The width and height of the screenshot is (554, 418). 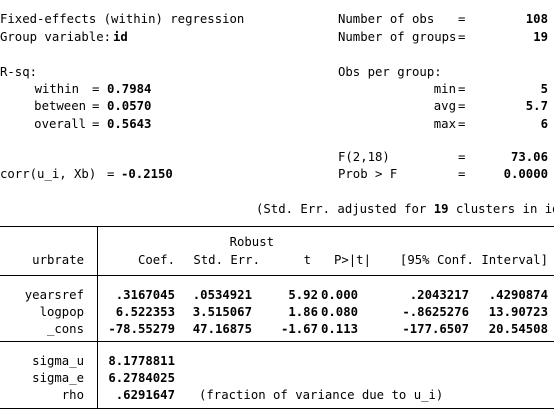 What do you see at coordinates (60, 106) in the screenshot?
I see `between-label: between` at bounding box center [60, 106].